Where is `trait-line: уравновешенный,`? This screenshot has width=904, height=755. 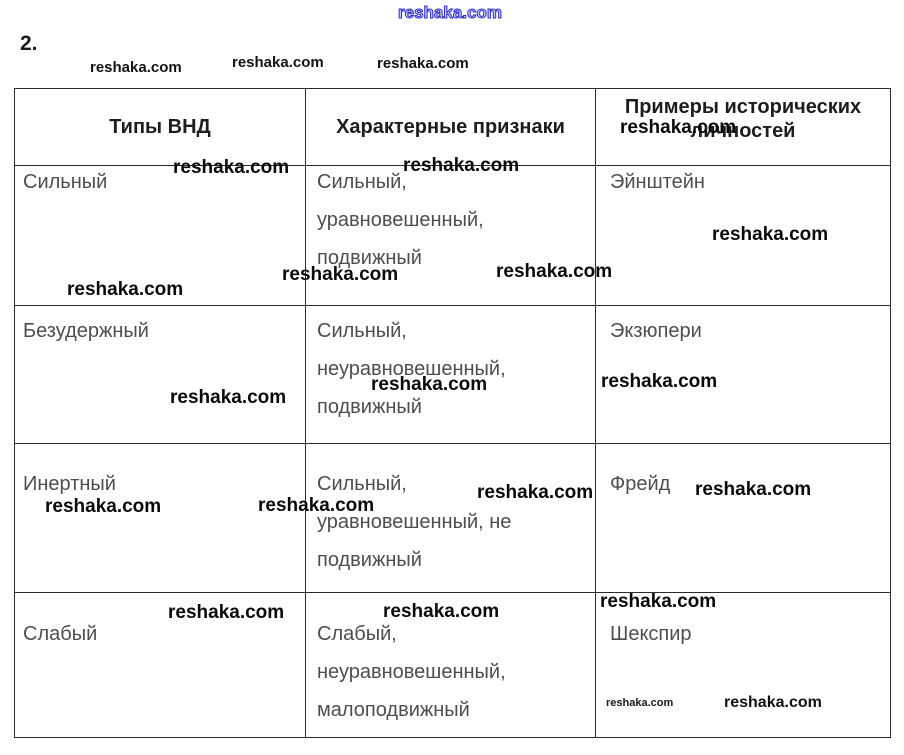
trait-line: уравновешенный, is located at coordinates (400, 220).